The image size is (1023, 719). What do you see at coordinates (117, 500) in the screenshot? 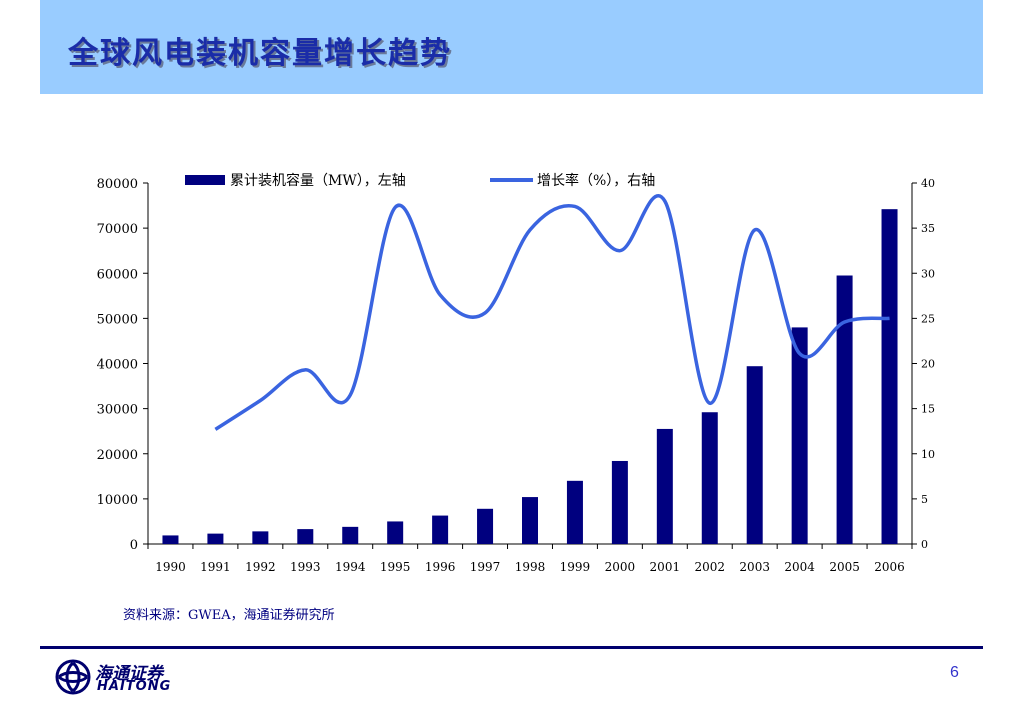
I see `y-left-tick-label: 10000` at bounding box center [117, 500].